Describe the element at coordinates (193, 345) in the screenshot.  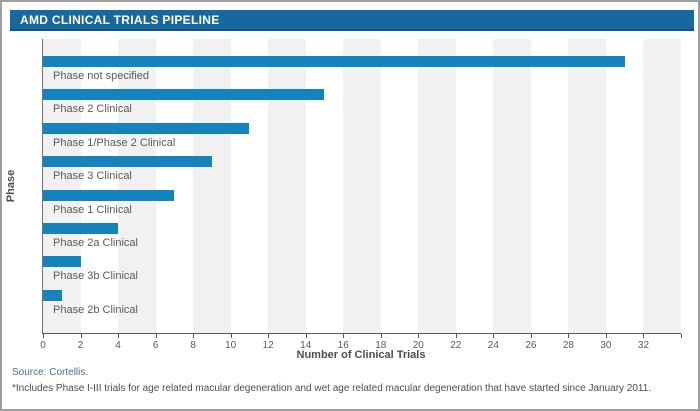
I see `x-tick-label: 8` at that location.